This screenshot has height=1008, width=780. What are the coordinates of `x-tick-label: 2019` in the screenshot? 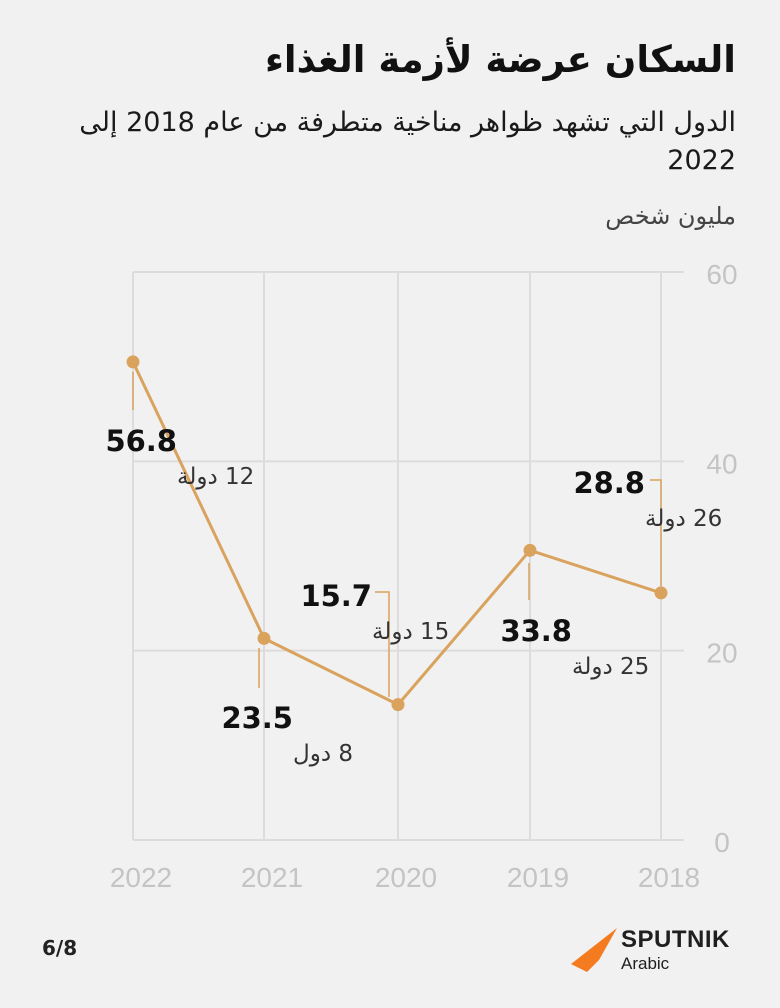 It's located at (538, 877).